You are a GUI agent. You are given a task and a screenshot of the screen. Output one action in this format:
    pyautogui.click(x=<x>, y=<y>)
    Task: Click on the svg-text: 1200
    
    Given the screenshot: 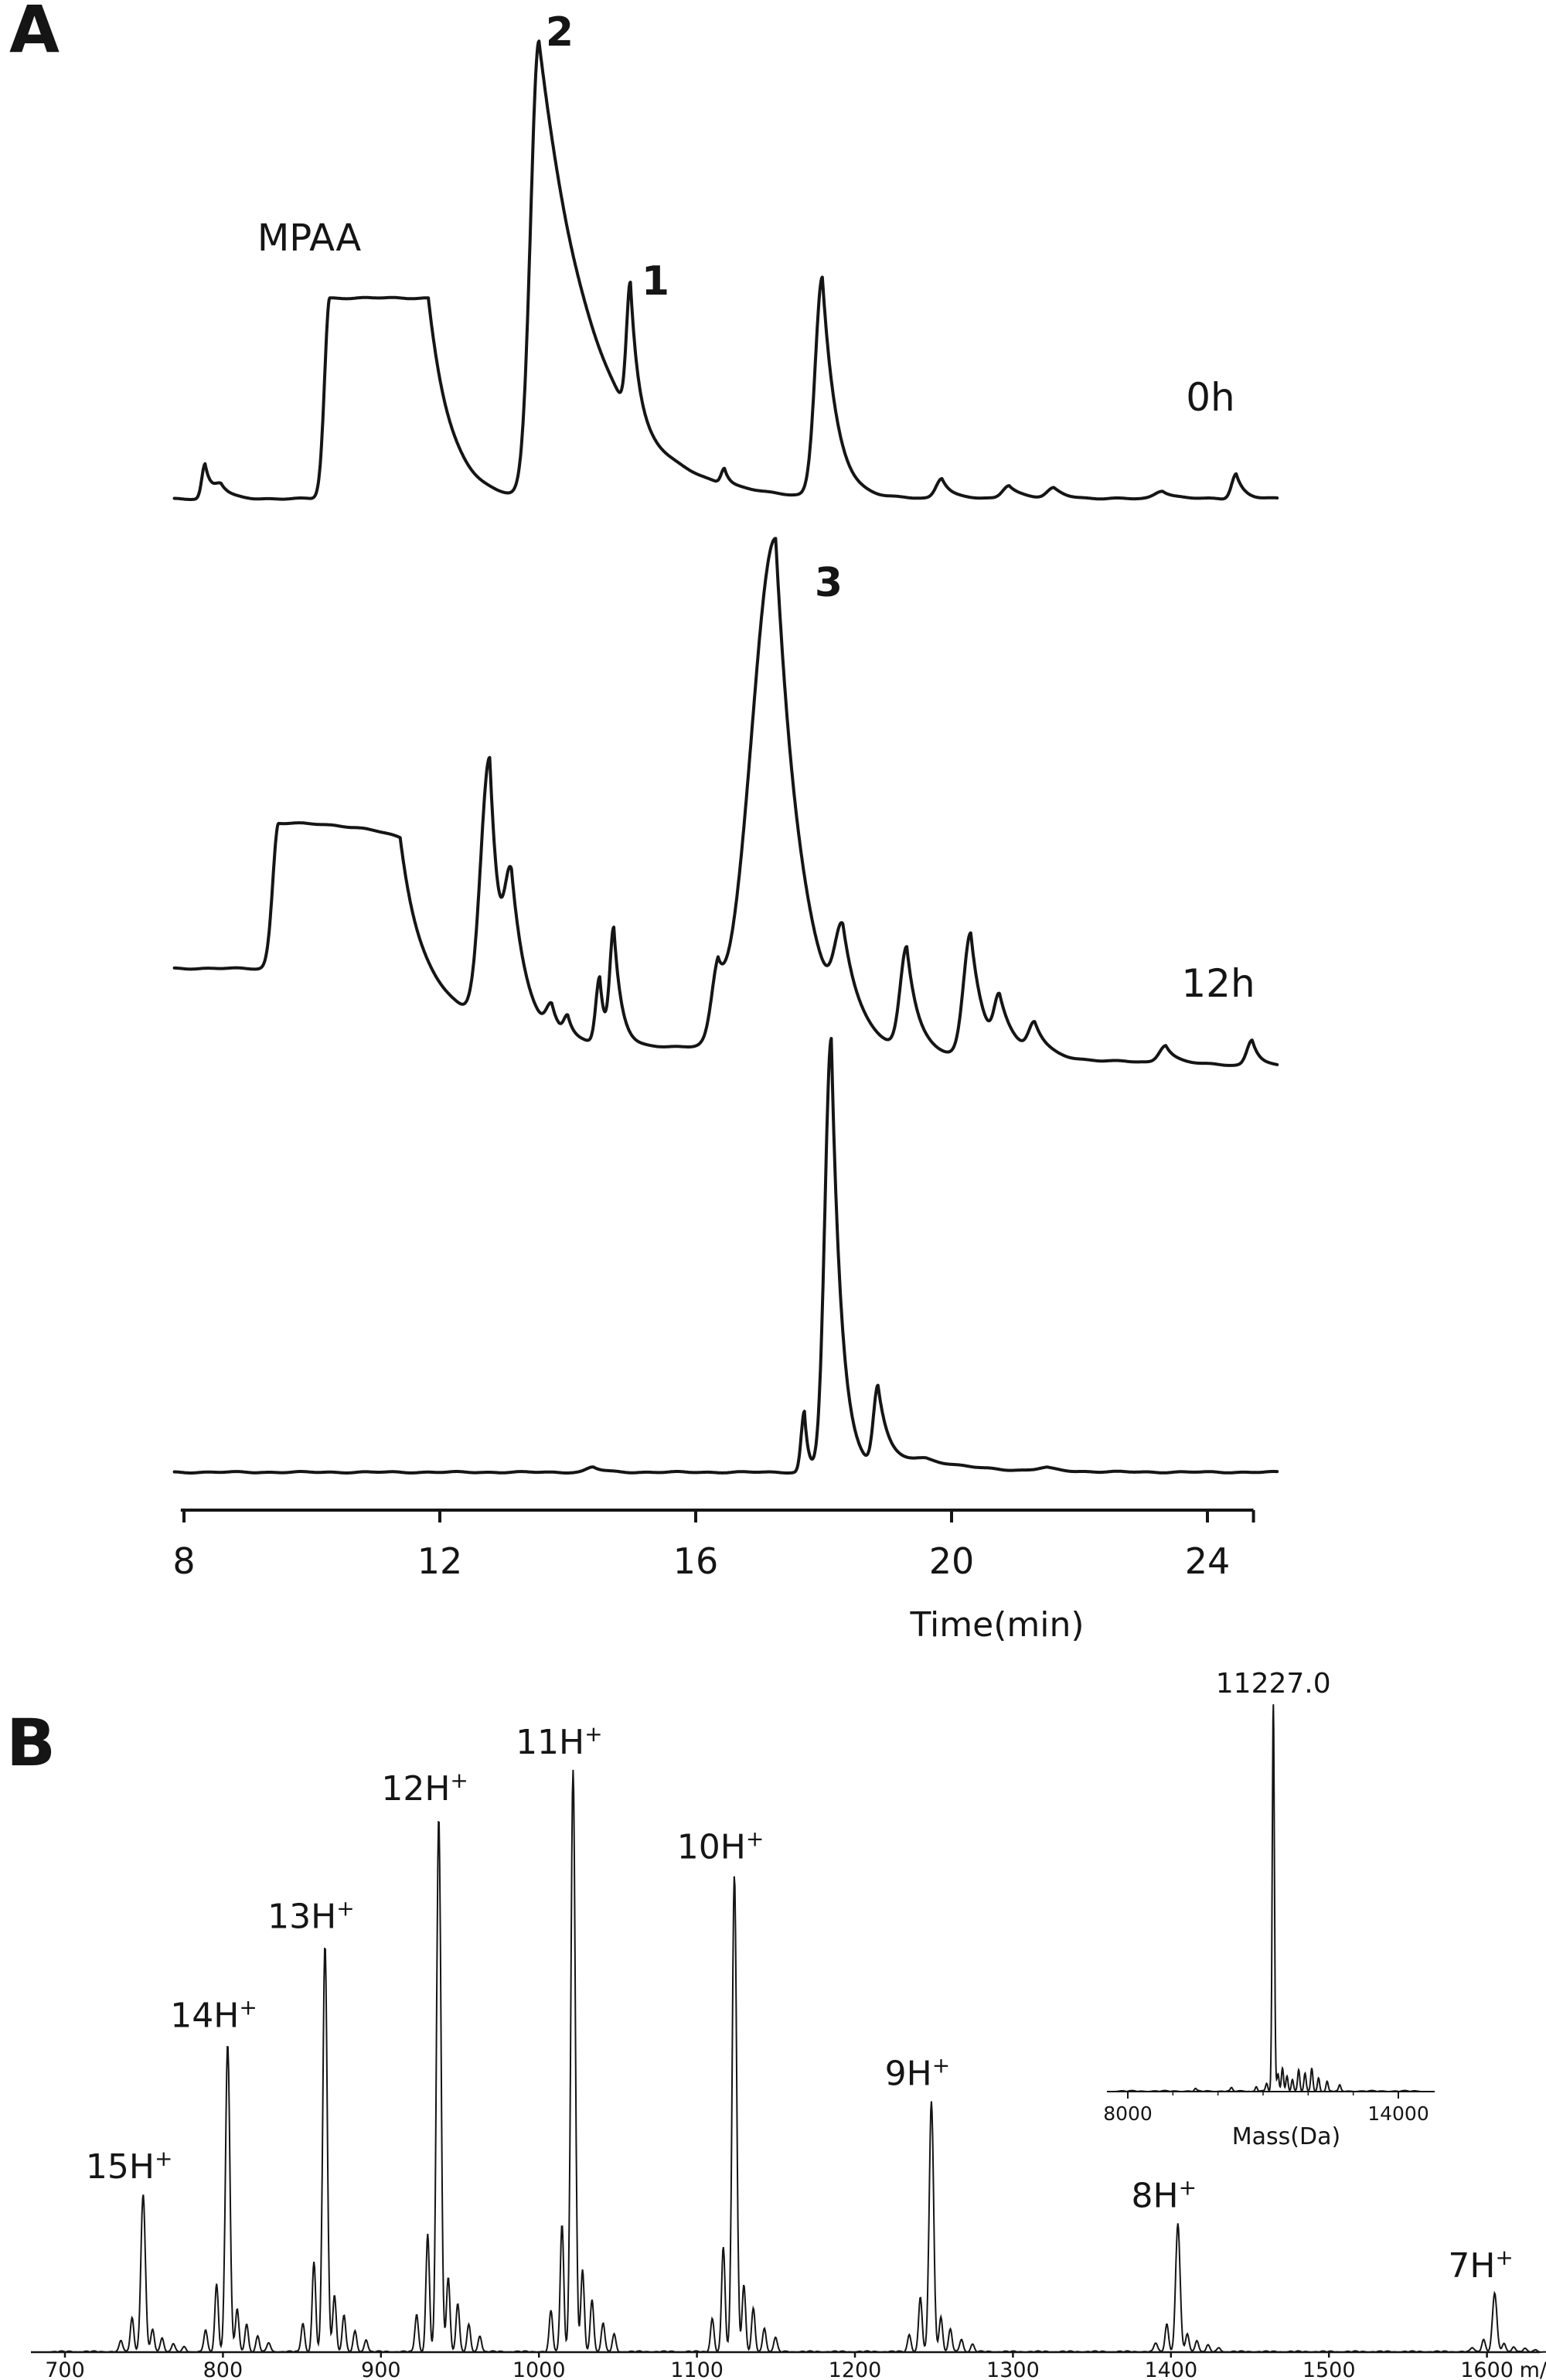 What is the action you would take?
    pyautogui.click(x=855, y=2369)
    